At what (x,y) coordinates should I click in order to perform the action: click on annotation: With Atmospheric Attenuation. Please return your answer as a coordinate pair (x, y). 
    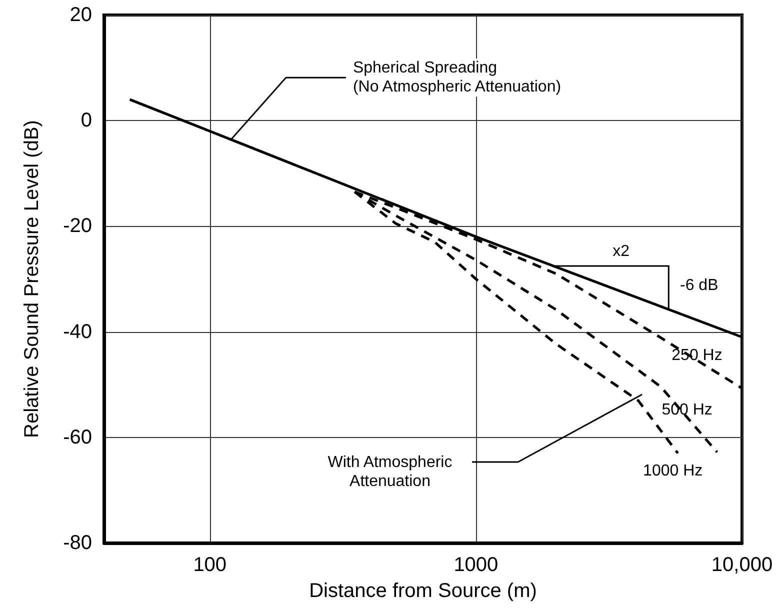
    Looking at the image, I should click on (390, 472).